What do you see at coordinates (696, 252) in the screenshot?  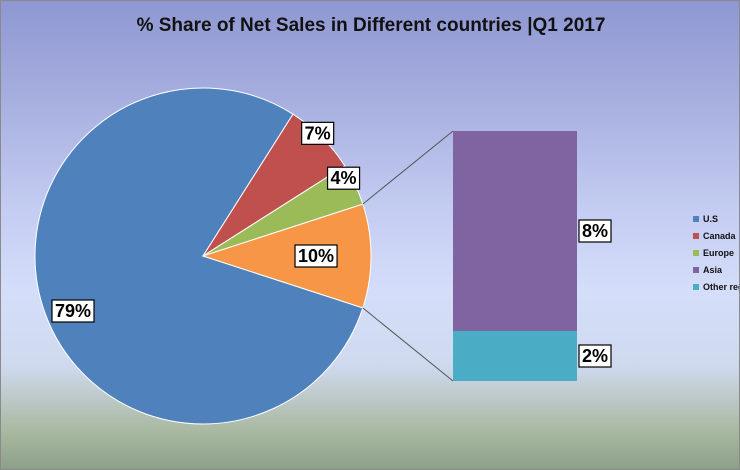 I see `legend-swatch-europe` at bounding box center [696, 252].